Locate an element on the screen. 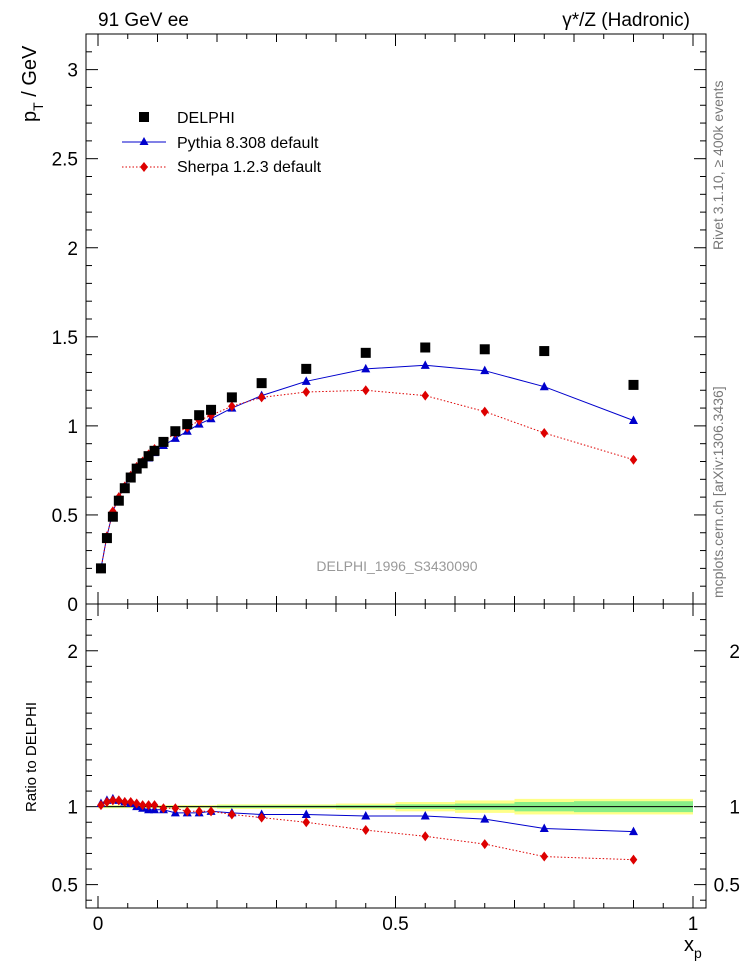 The image size is (746, 972). y-tick-label: 1.5 is located at coordinates (65, 338).